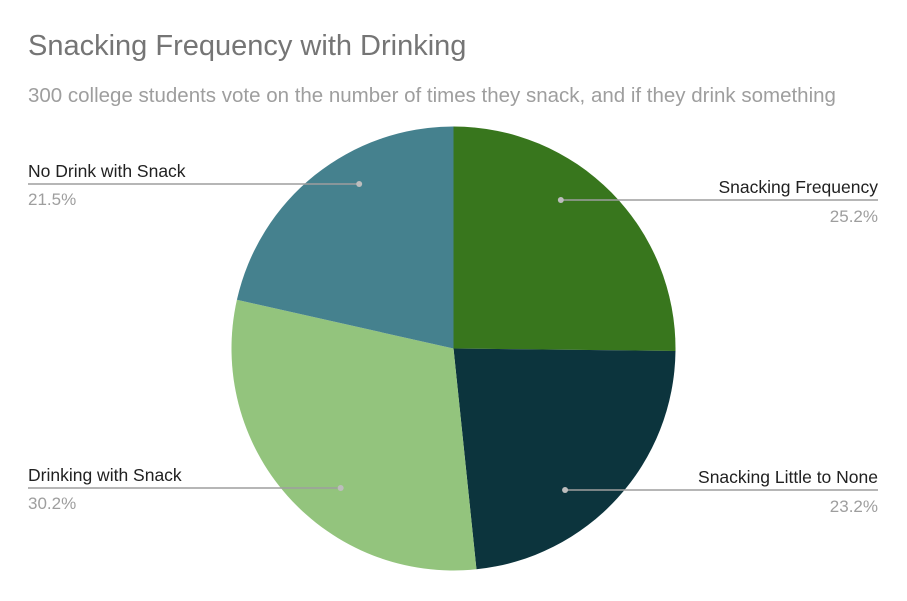  What do you see at coordinates (359, 184) in the screenshot?
I see `leader-dot-no-drink-with-snack` at bounding box center [359, 184].